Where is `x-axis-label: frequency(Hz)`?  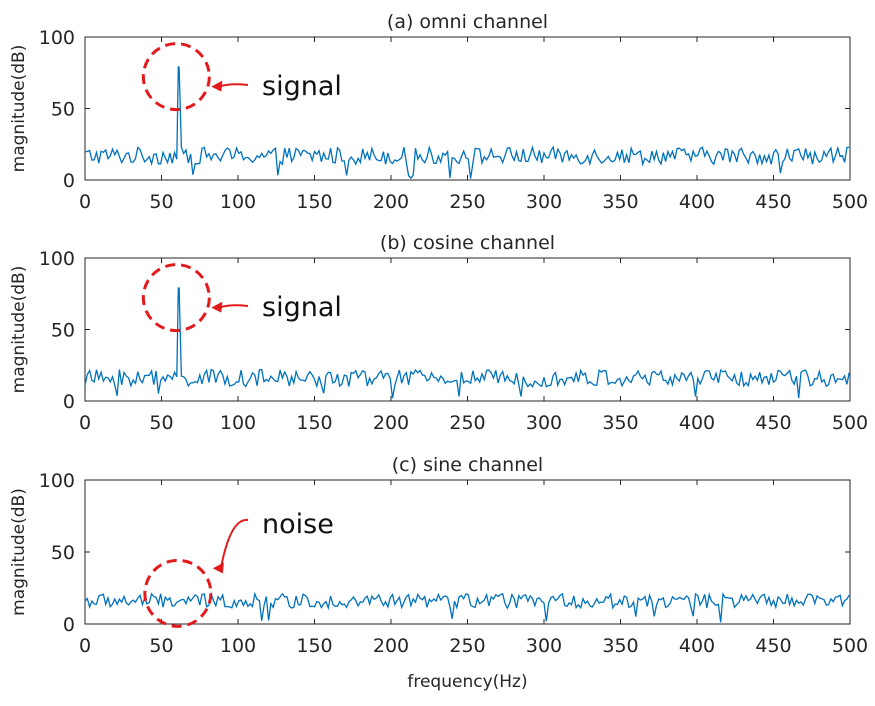
x-axis-label: frequency(Hz) is located at coordinates (467, 682).